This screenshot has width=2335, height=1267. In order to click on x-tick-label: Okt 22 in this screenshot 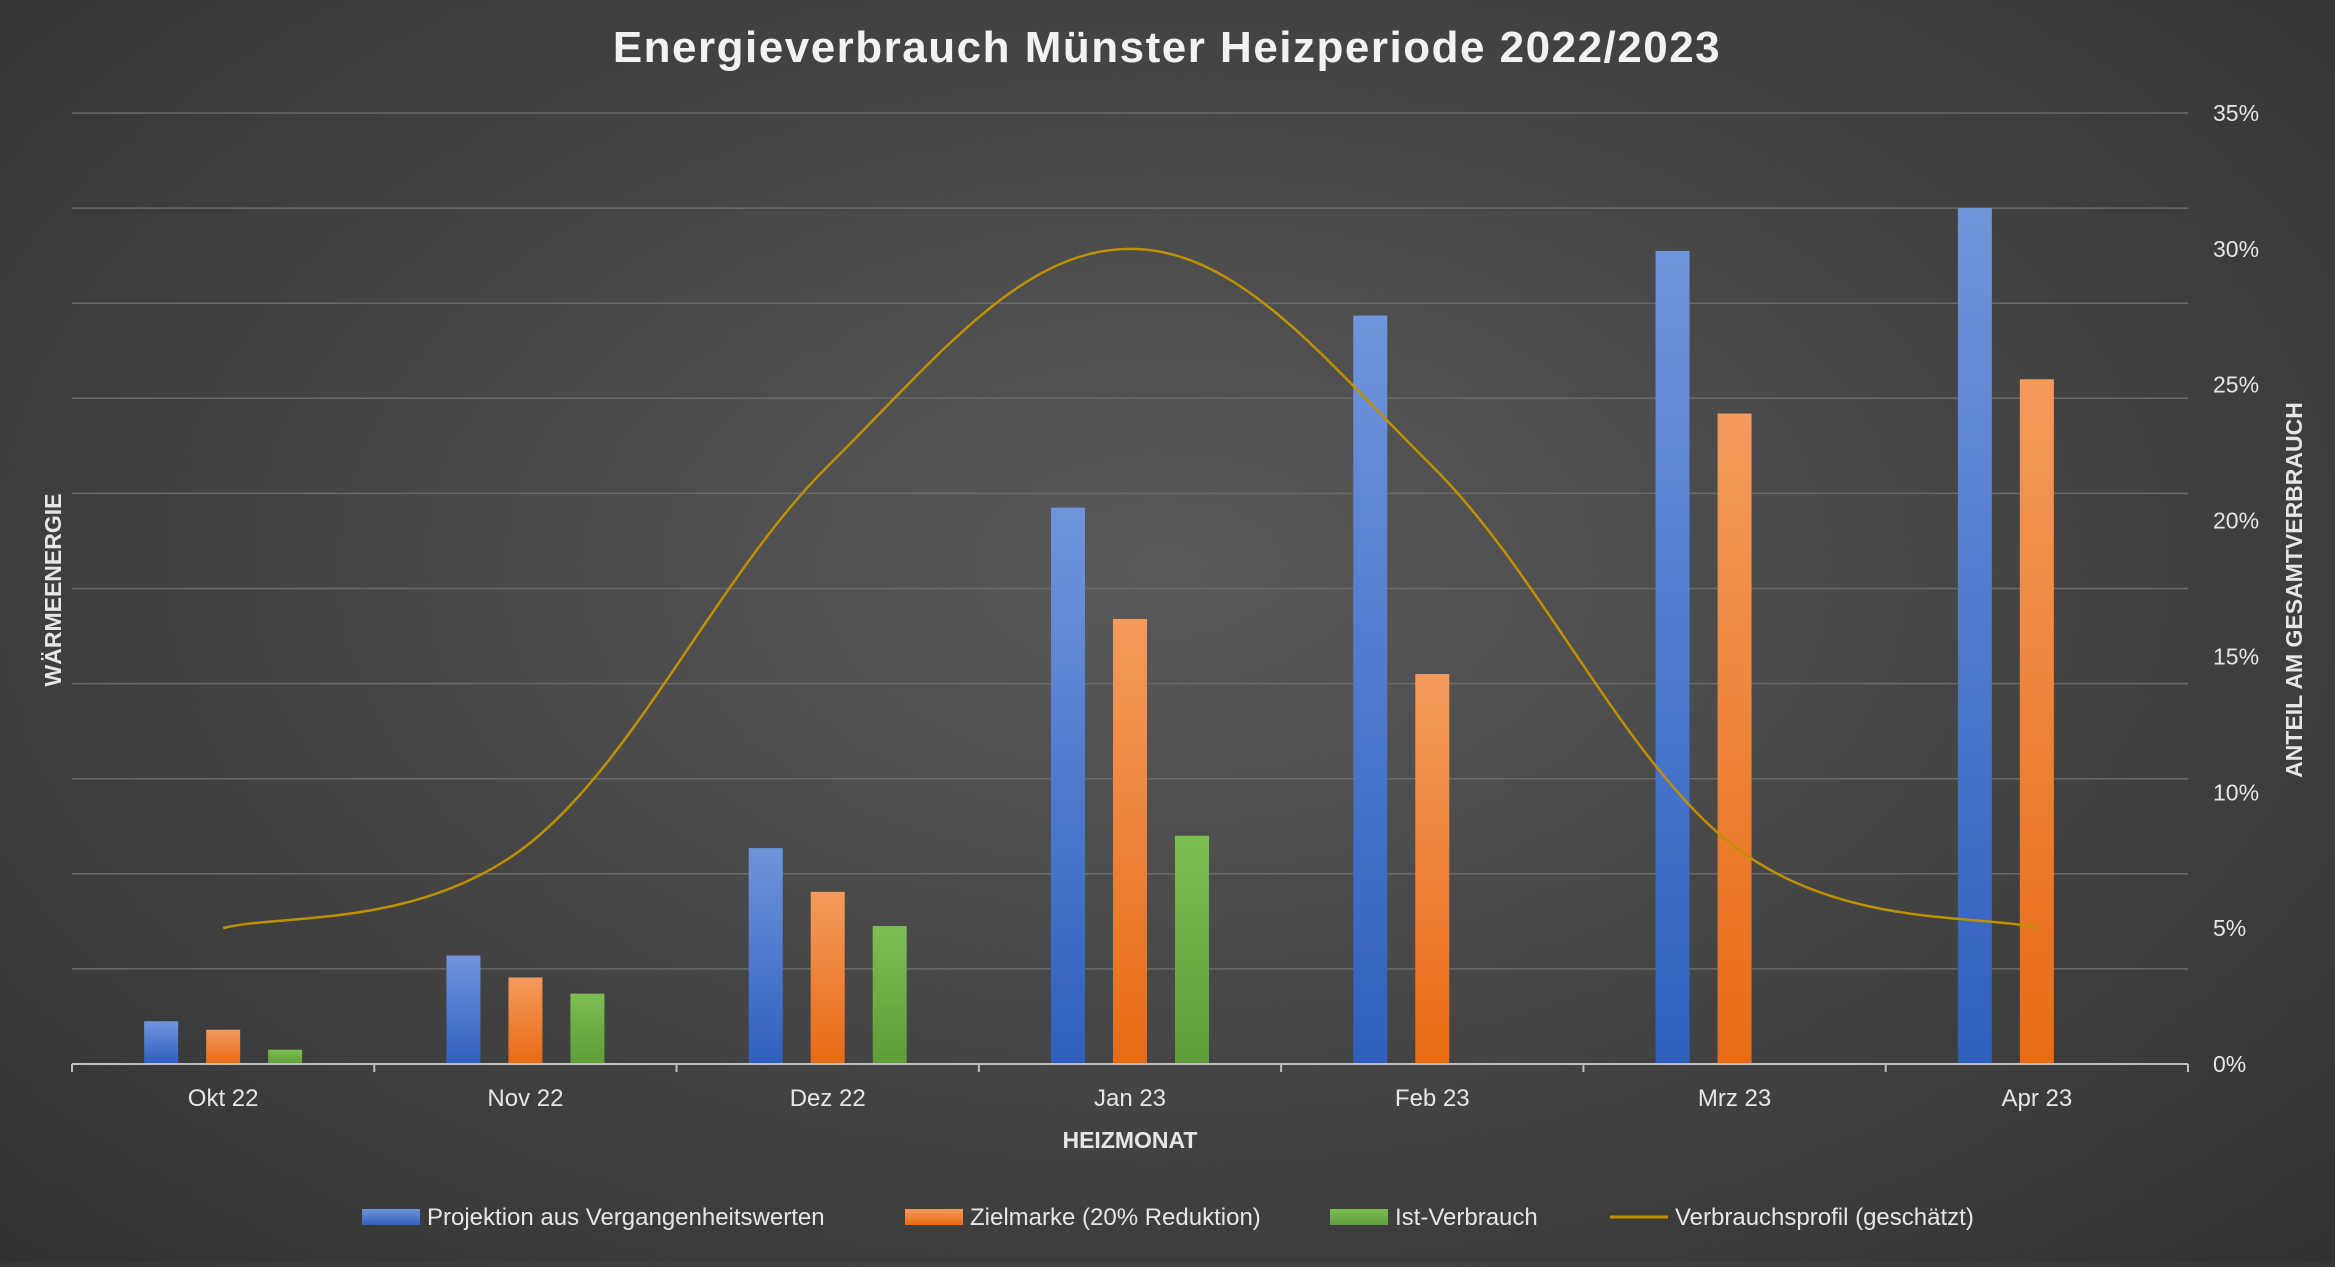, I will do `click(223, 1098)`.